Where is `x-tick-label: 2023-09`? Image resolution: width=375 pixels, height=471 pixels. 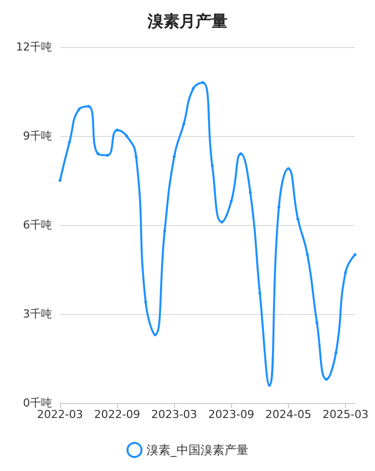
x-tick-label: 2023-09 is located at coordinates (231, 414).